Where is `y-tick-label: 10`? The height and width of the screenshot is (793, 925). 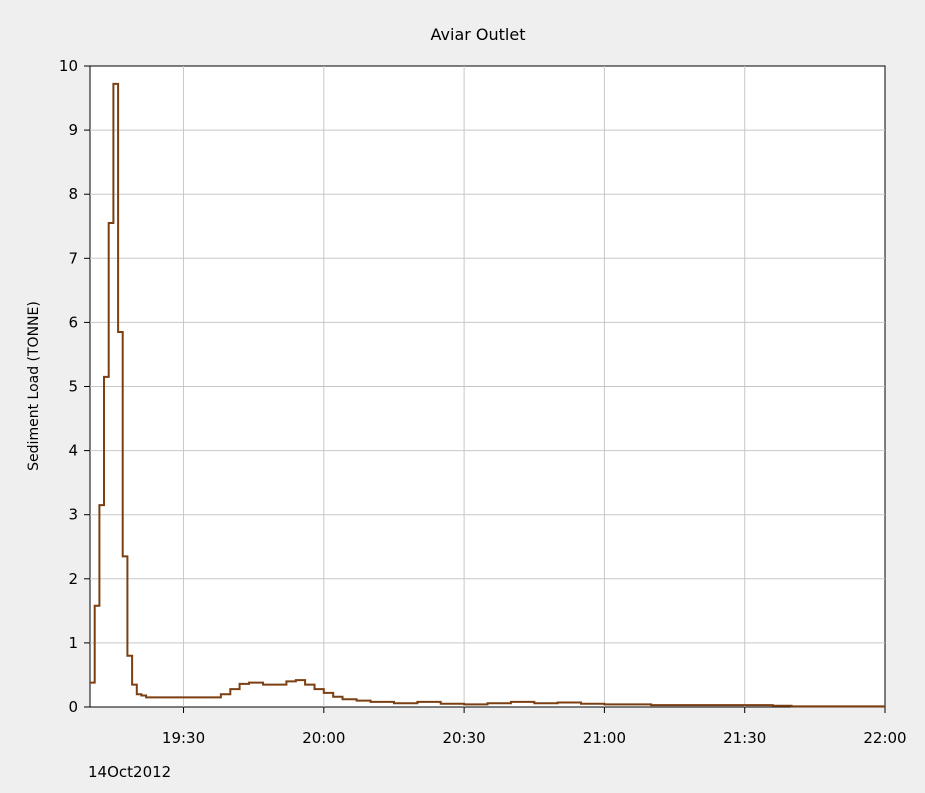 y-tick-label: 10 is located at coordinates (68, 66).